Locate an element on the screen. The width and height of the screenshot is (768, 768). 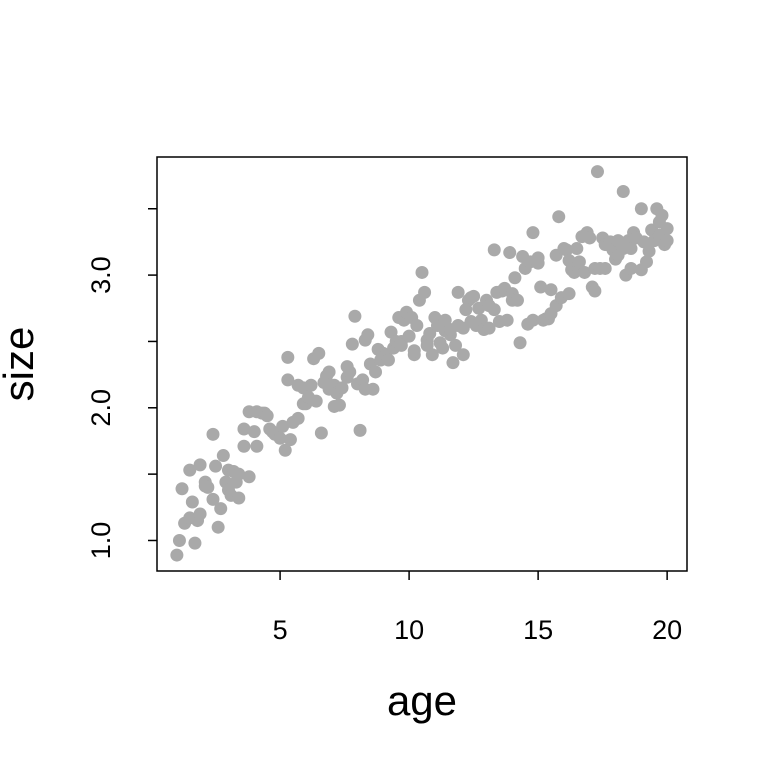
x-tick-label: 5 is located at coordinates (280, 630).